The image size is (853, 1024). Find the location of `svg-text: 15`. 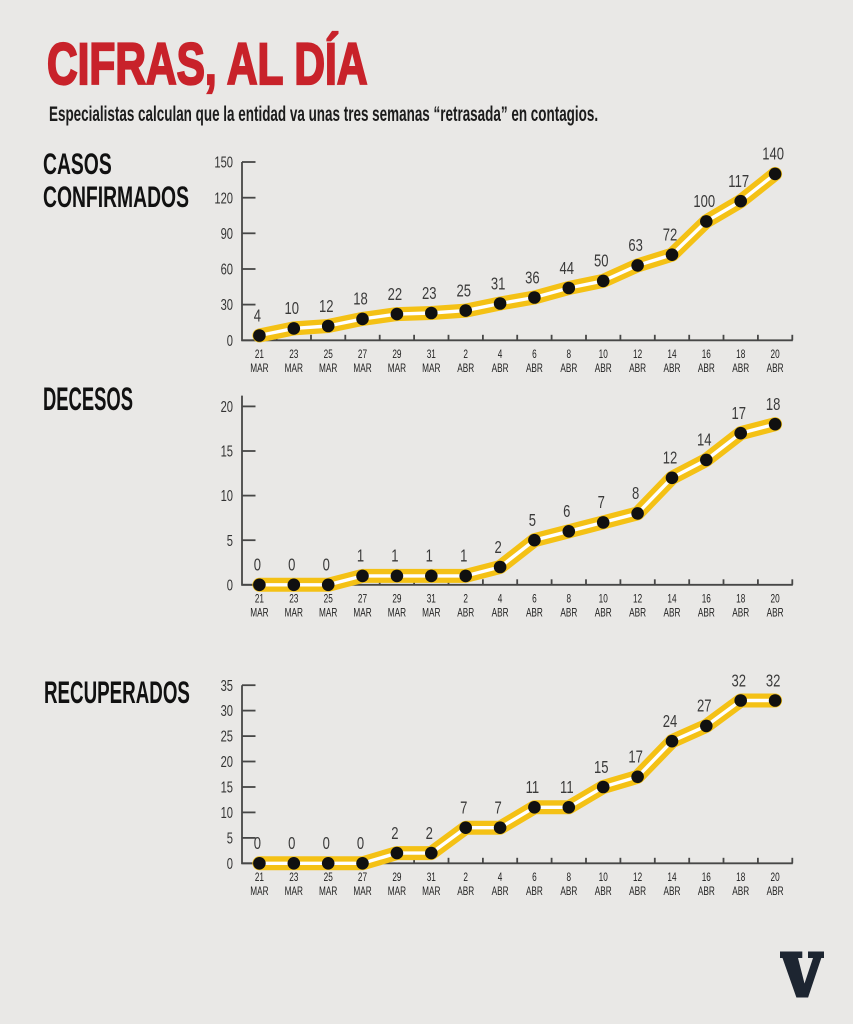

svg-text: 15 is located at coordinates (227, 451).